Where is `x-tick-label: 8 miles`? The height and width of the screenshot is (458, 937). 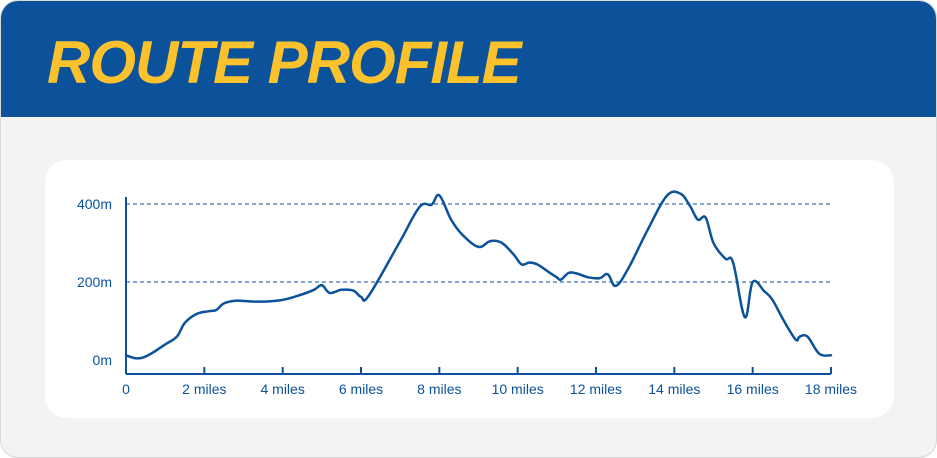 x-tick-label: 8 miles is located at coordinates (439, 389).